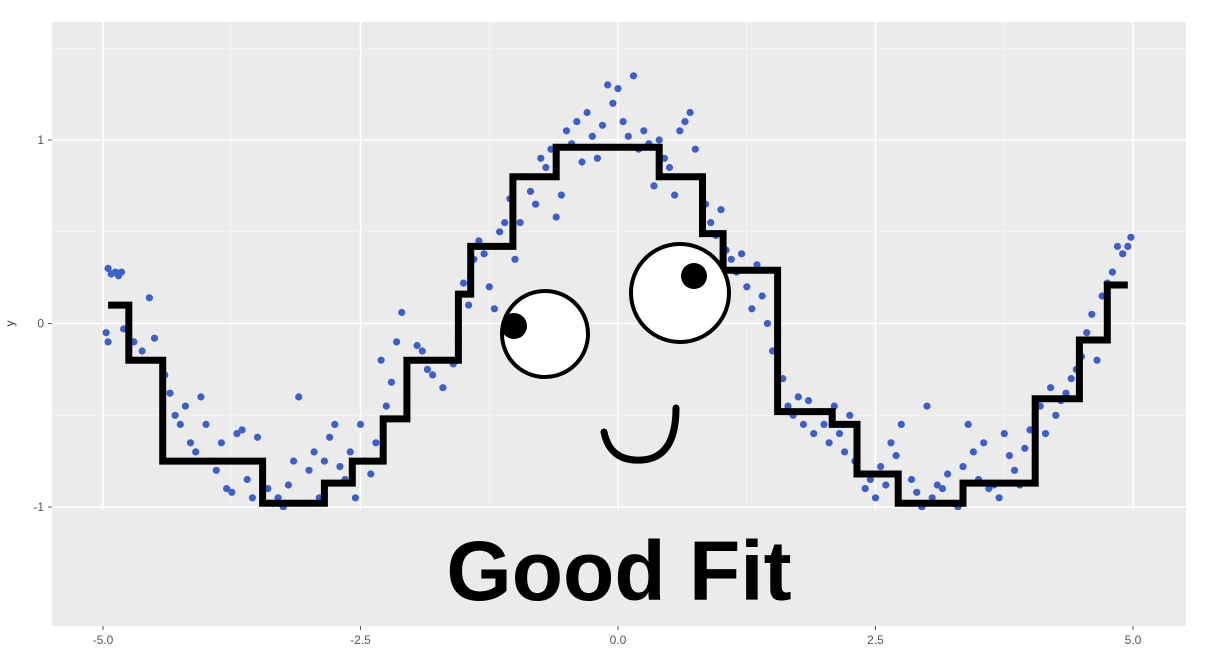 The width and height of the screenshot is (1214, 660). Describe the element at coordinates (360, 640) in the screenshot. I see `x-tick-label: -2.5` at that location.